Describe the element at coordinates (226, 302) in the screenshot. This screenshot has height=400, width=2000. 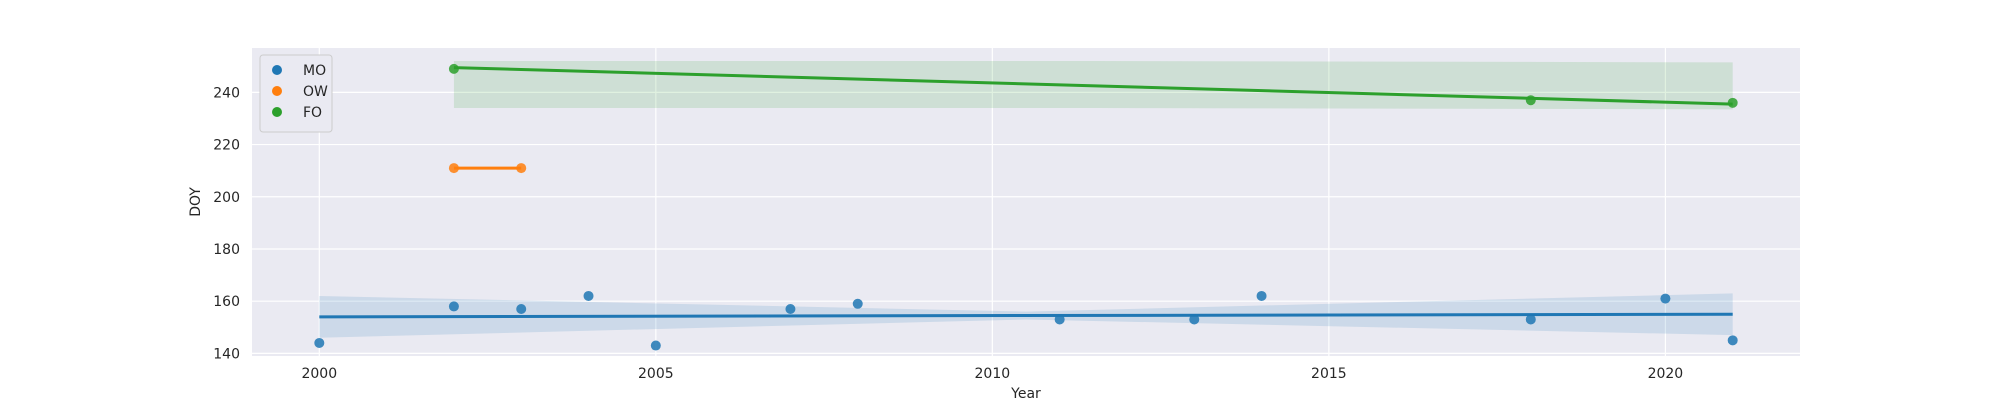
I see `y-tick-label: 160` at that location.